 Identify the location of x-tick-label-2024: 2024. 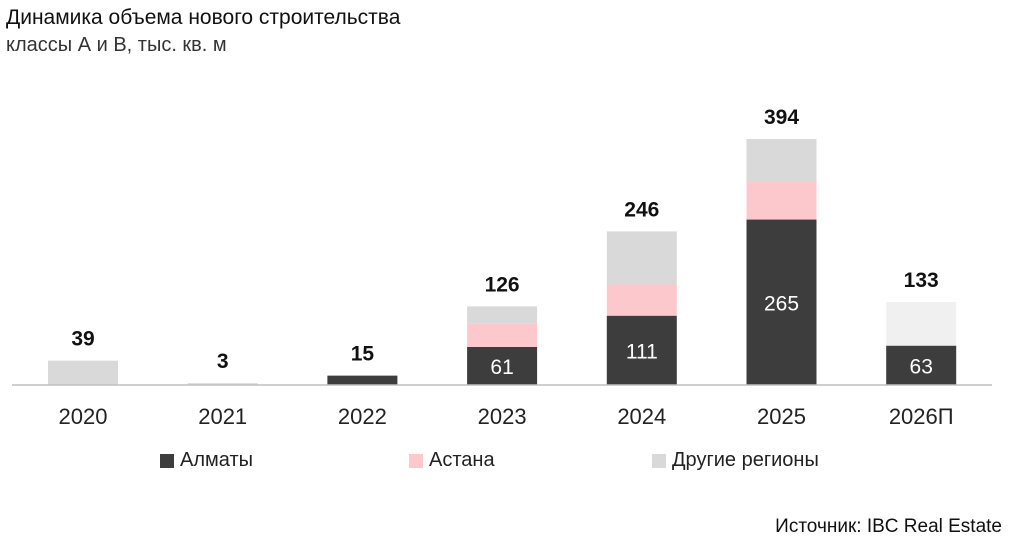
(641, 416).